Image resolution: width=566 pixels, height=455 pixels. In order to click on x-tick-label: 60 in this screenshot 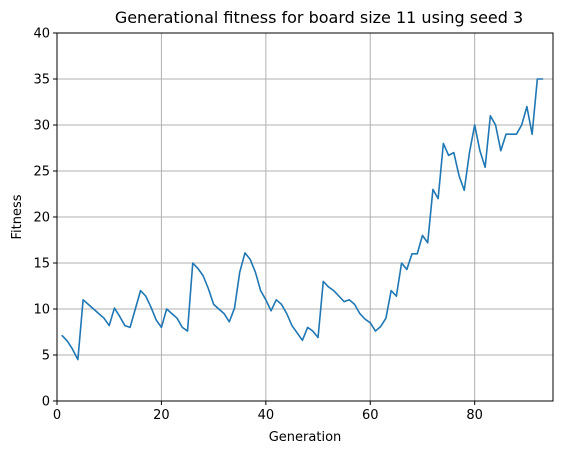, I will do `click(370, 415)`.